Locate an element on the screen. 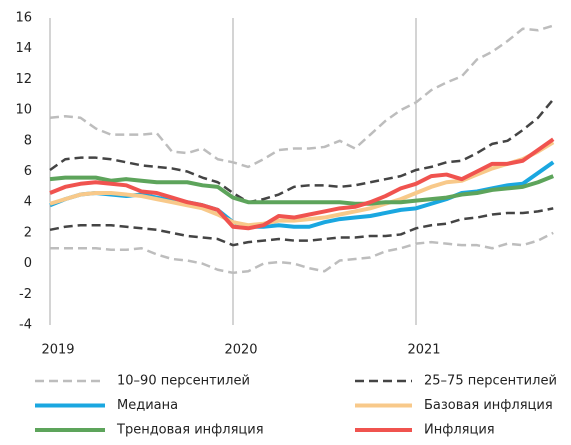  y-tick-label: 2 is located at coordinates (28, 232).